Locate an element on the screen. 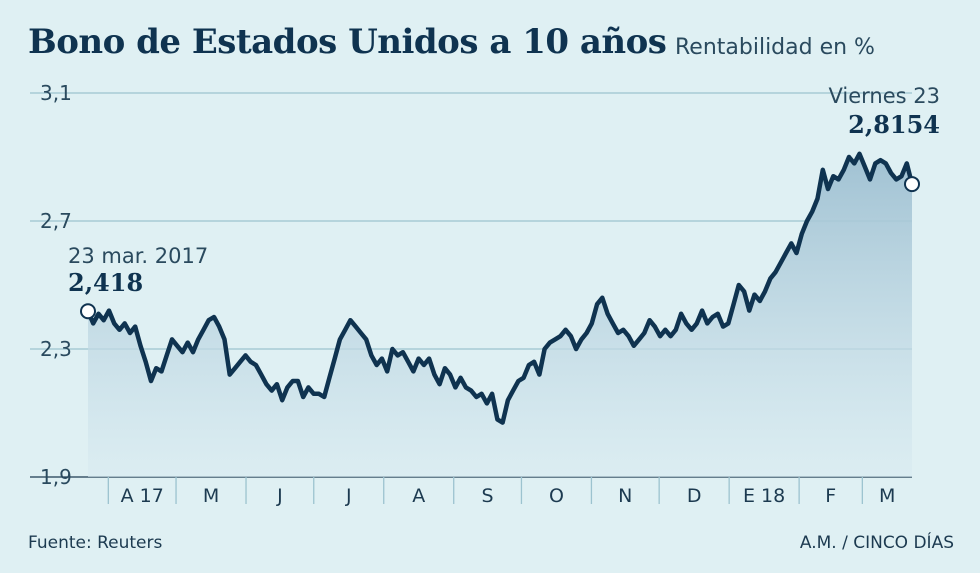 The height and width of the screenshot is (573, 980). start-value-label: 2,418 is located at coordinates (105, 282).